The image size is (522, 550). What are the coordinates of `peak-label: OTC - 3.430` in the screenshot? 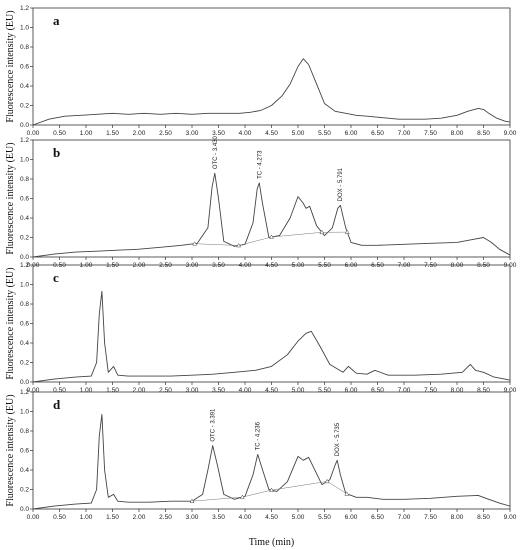 It's located at (216, 152).